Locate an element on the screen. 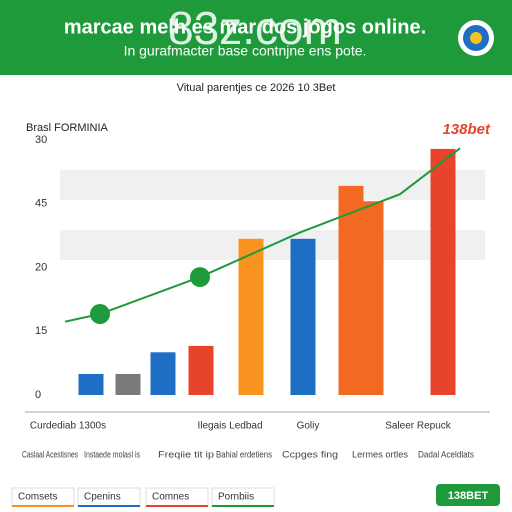  x-sub-label: Instaede molasl is is located at coordinates (112, 454).